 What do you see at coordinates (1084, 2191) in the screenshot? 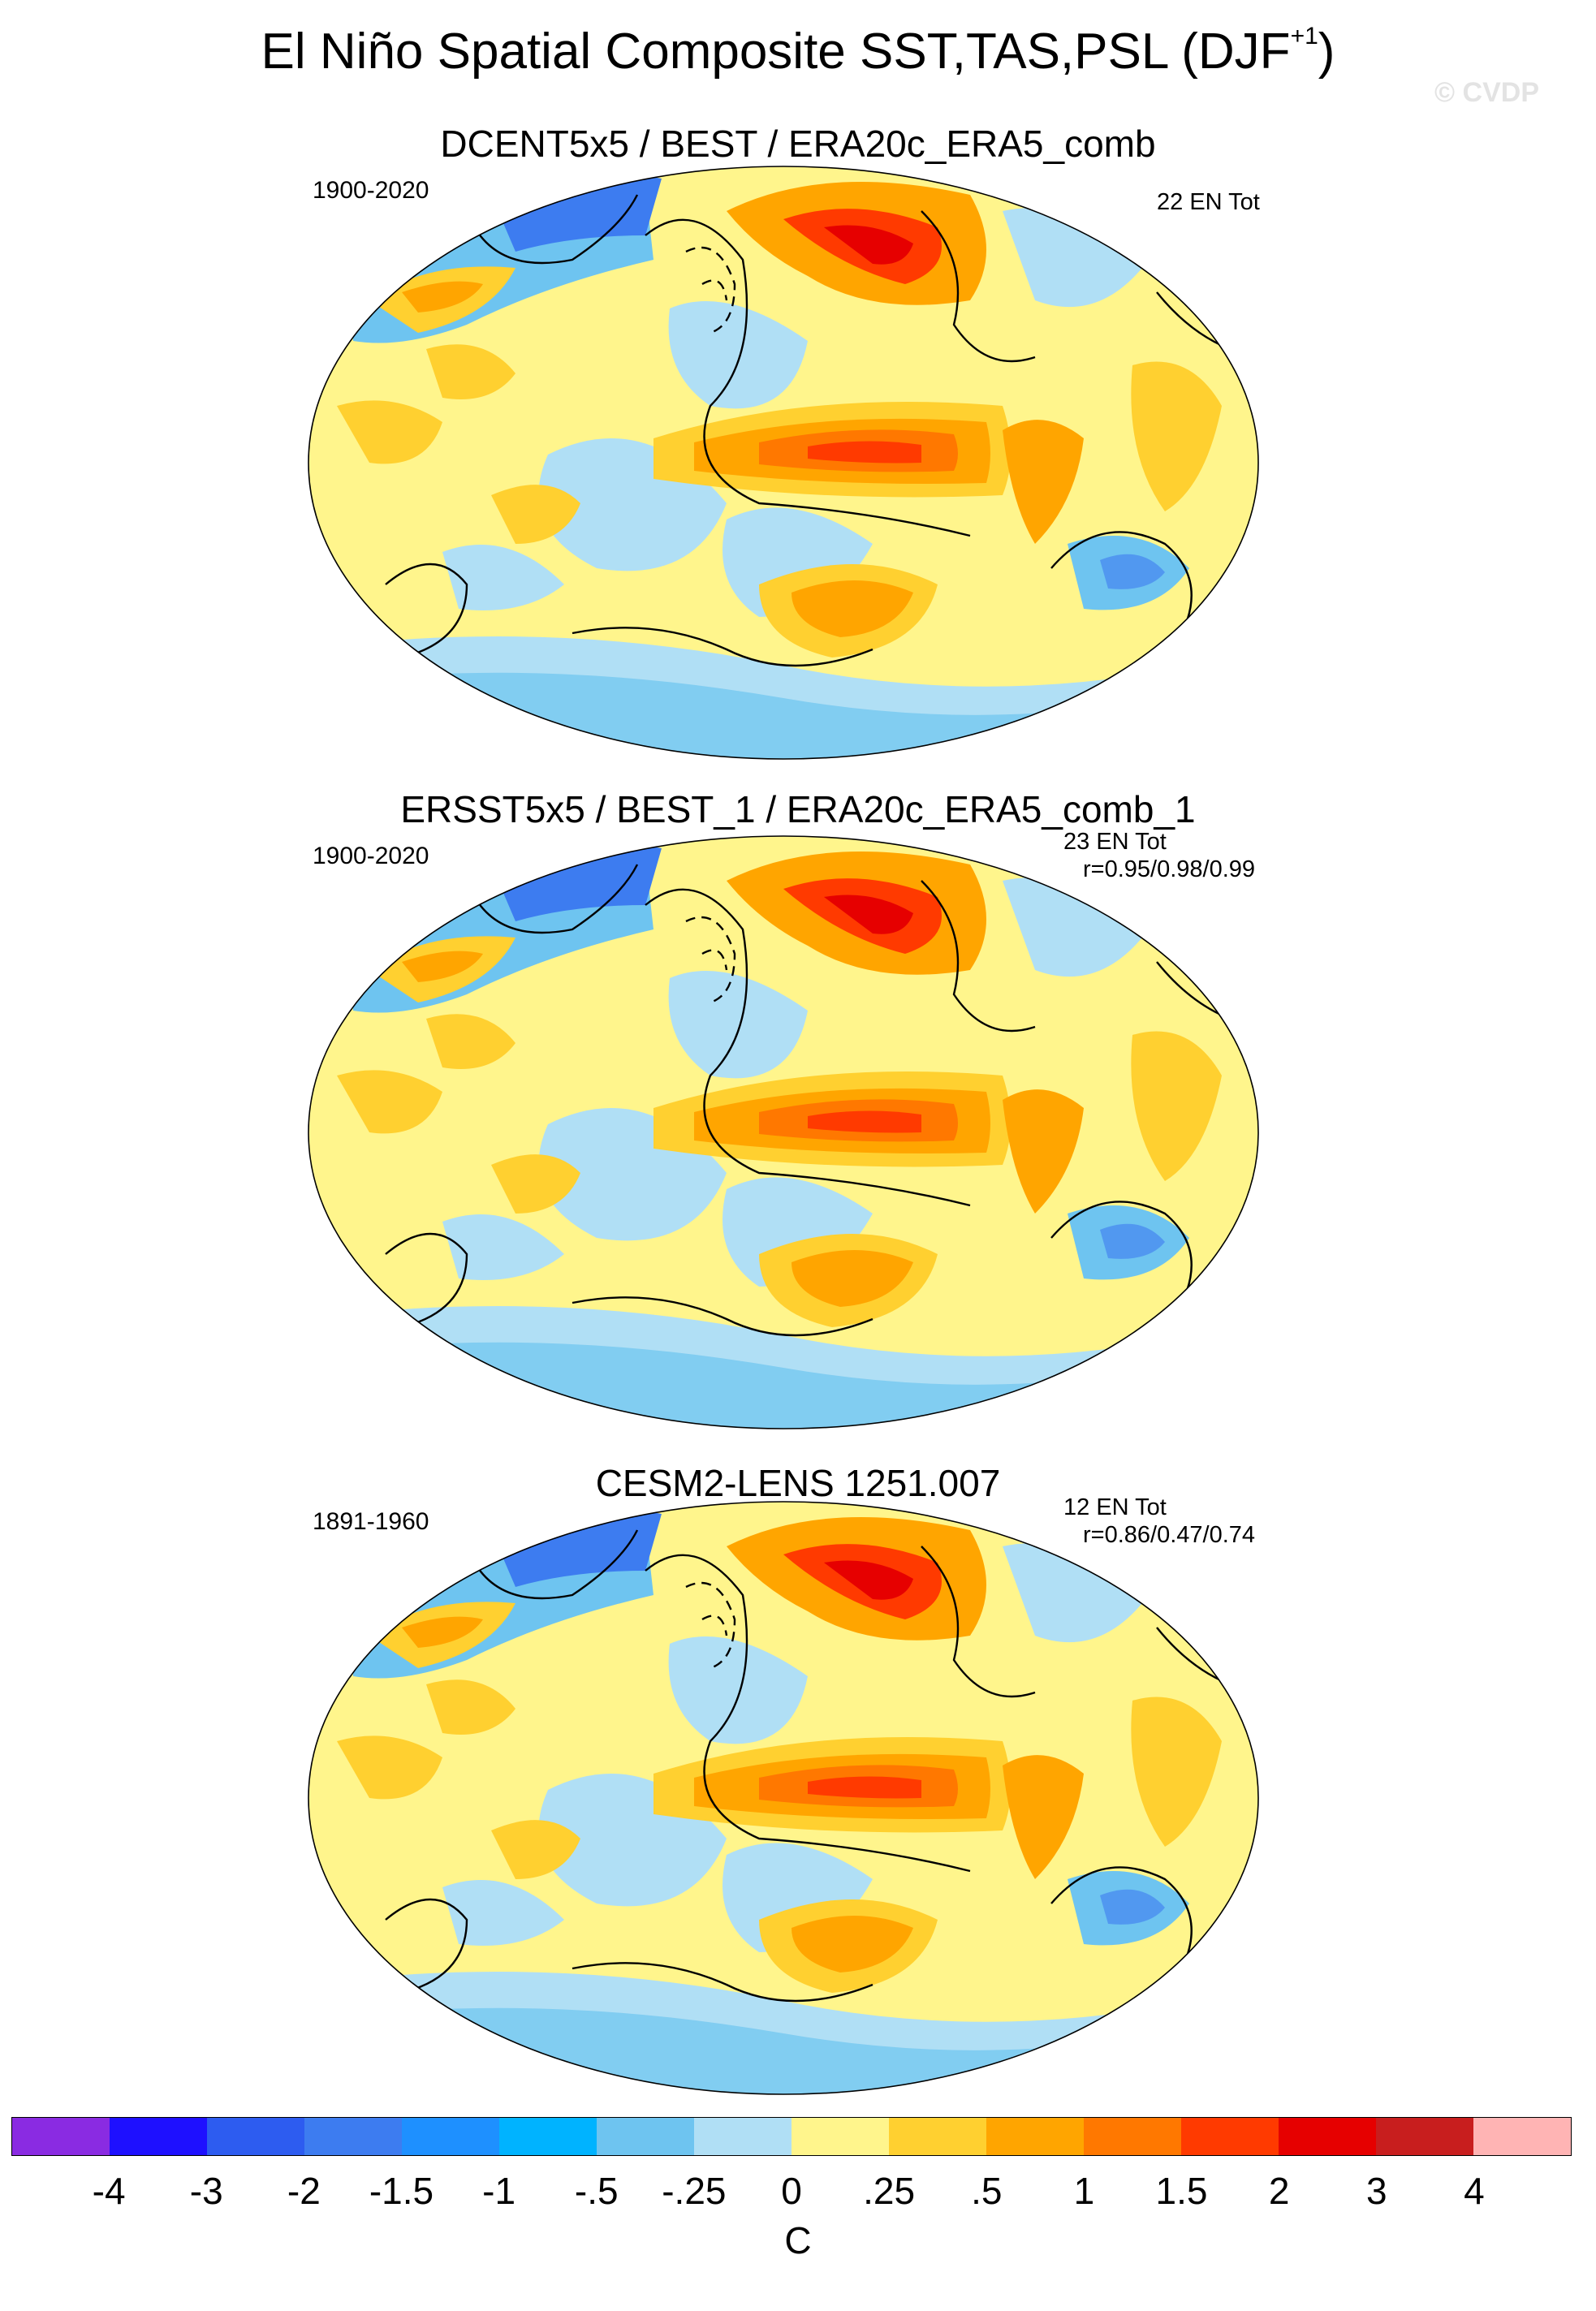
I see `colorbar-tick-label: 1` at bounding box center [1084, 2191].